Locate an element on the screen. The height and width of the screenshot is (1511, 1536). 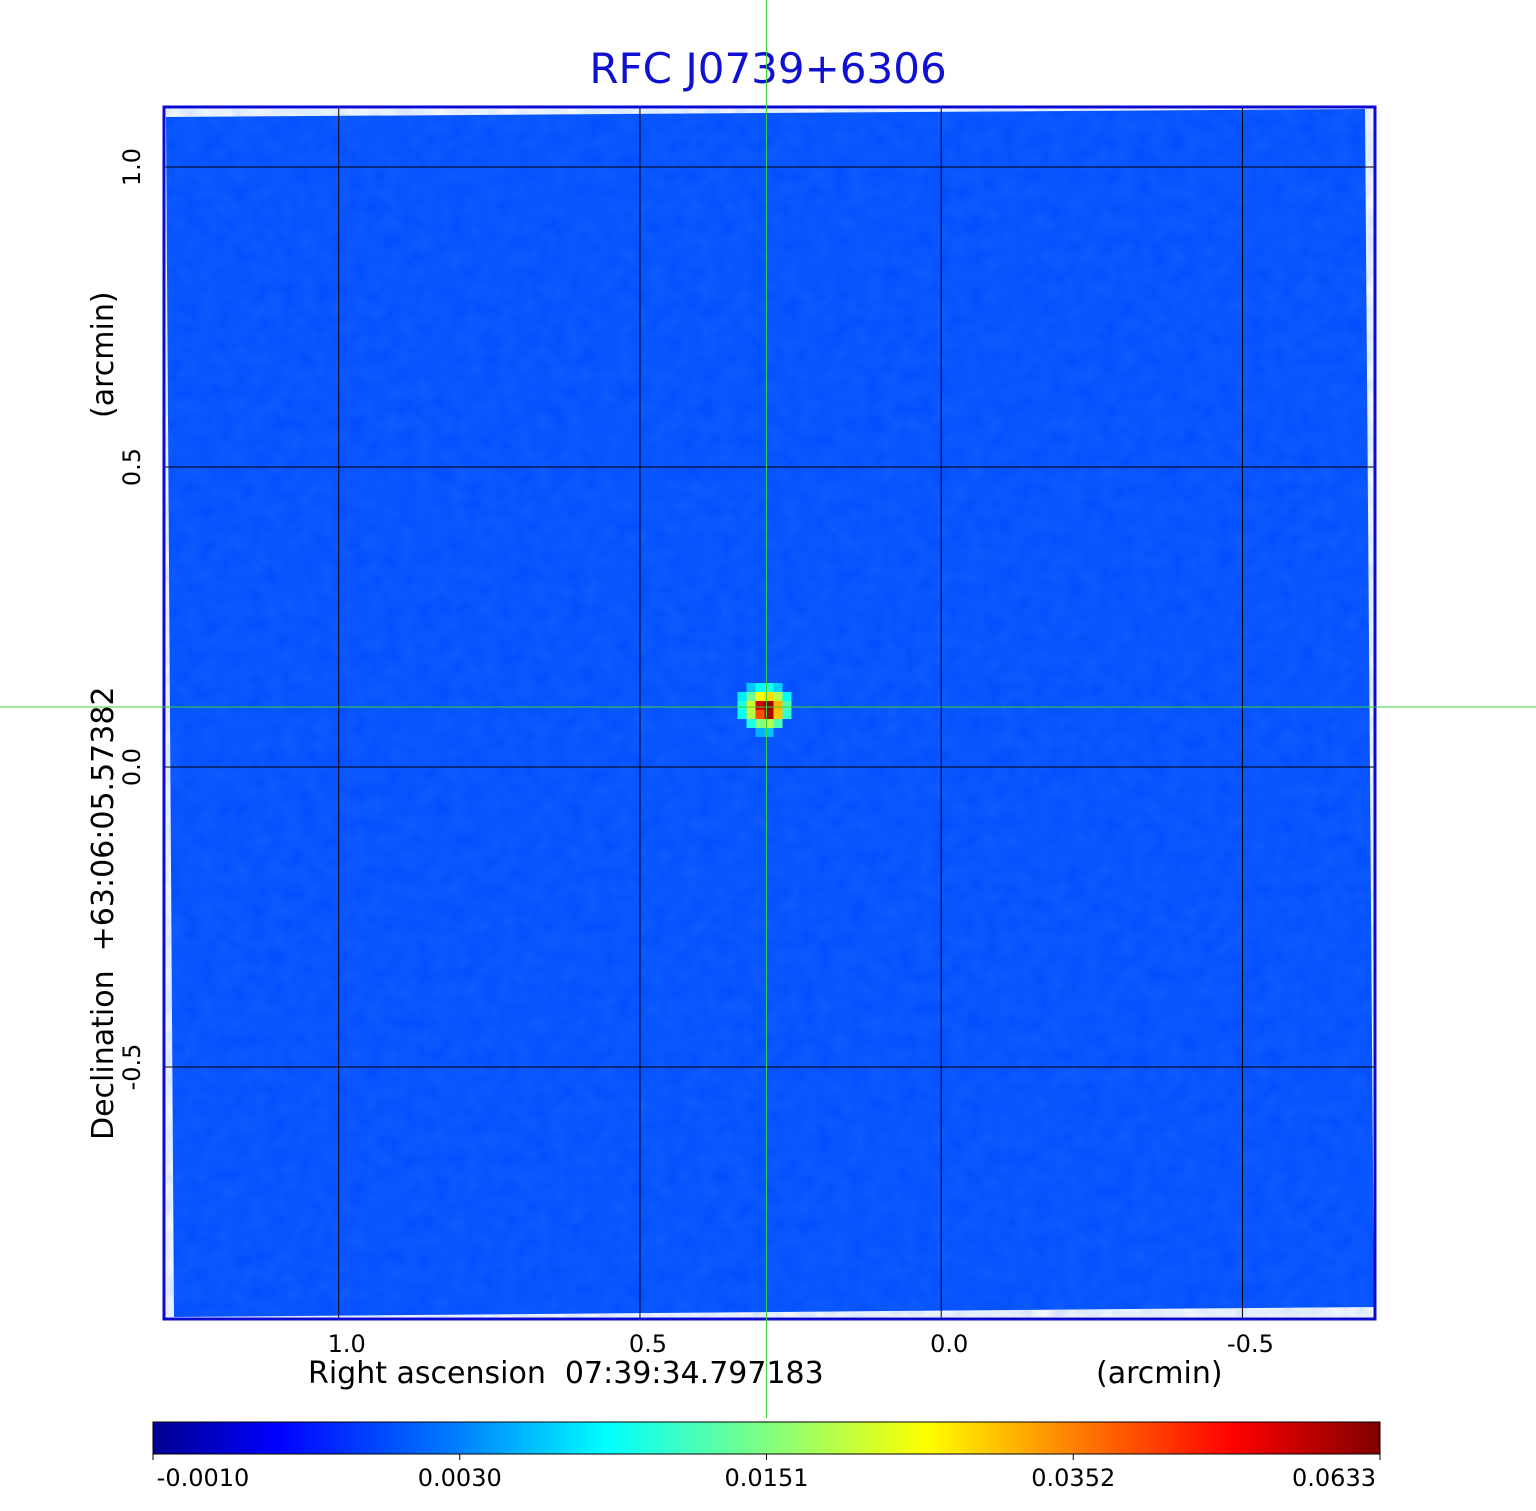
x-tick-label: 1.0 is located at coordinates (346, 1344).